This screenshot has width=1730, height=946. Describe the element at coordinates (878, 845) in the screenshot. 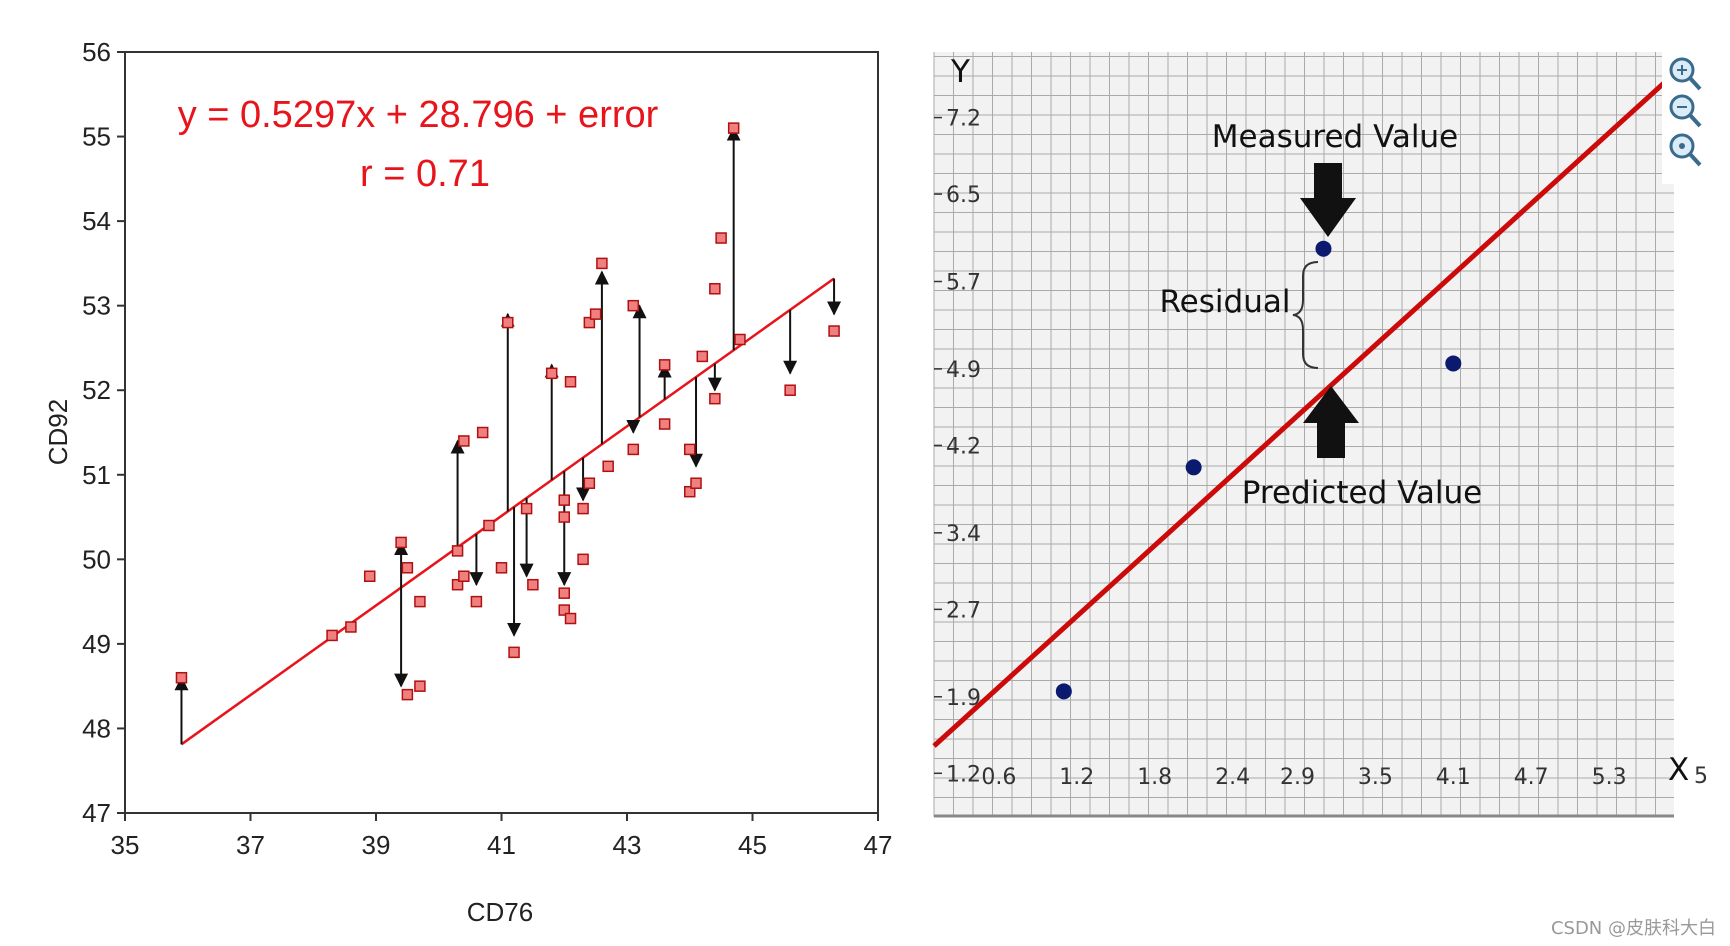

I see `left-x-tick-label: 47` at that location.